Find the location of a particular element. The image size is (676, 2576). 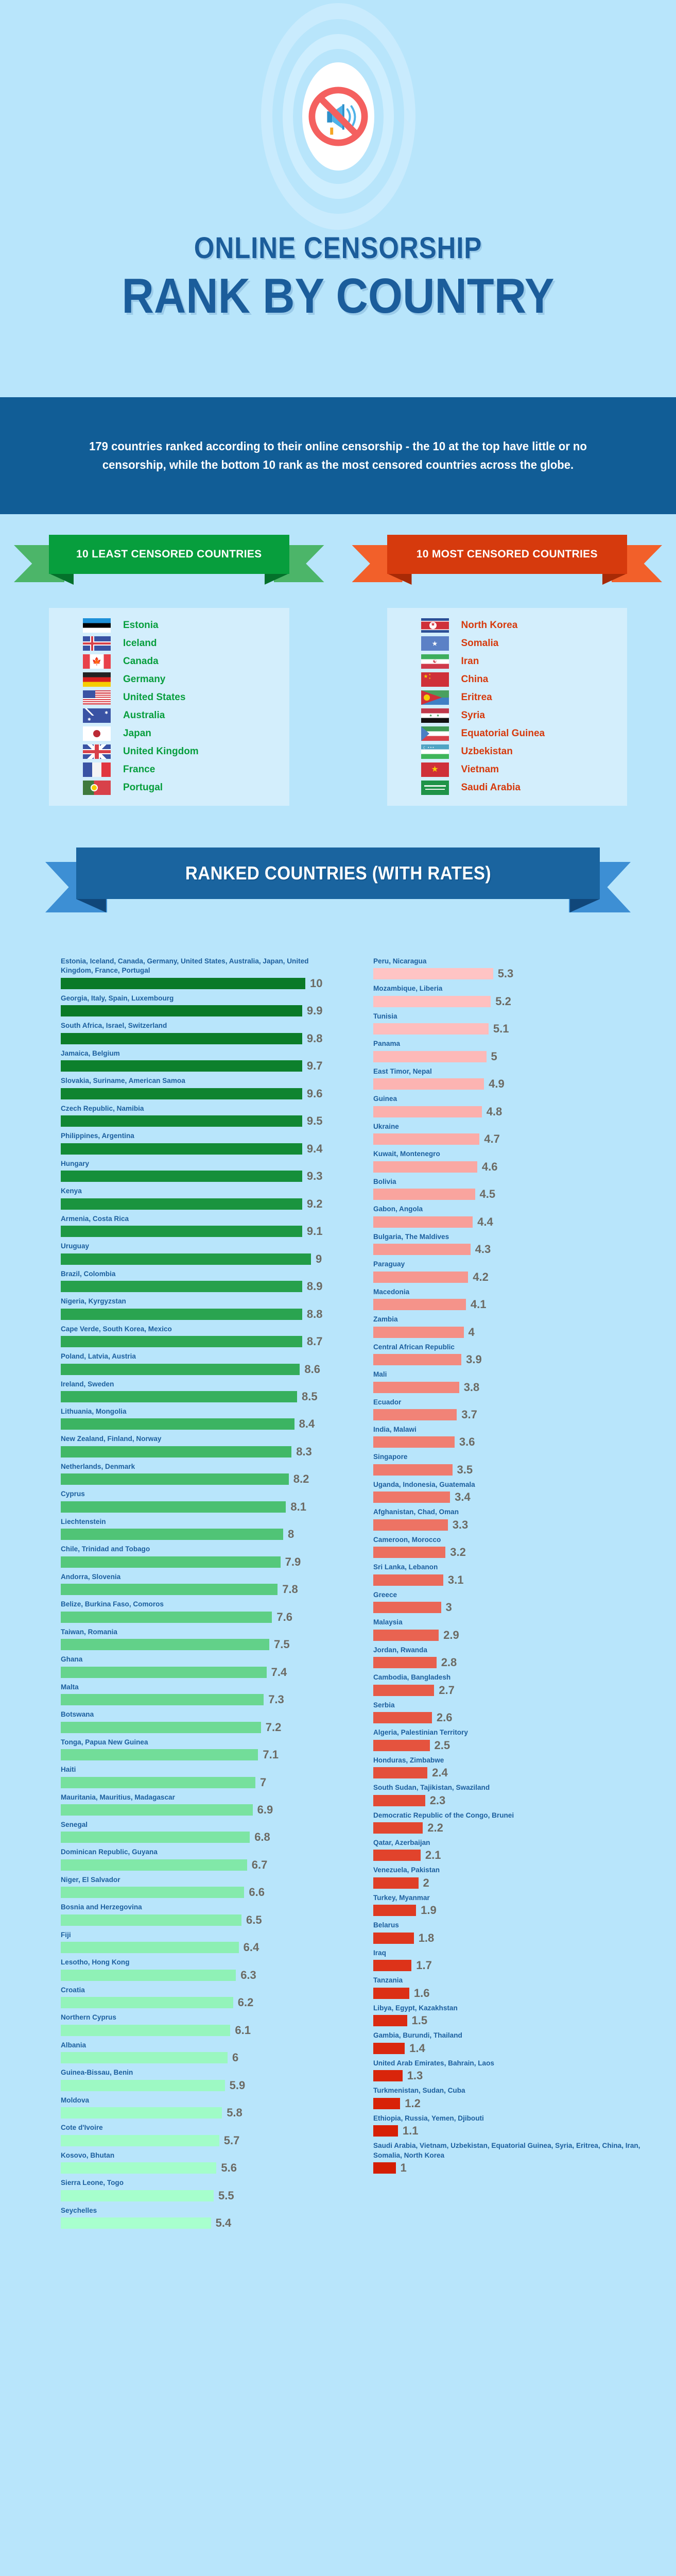

bar-value-label: 10 is located at coordinates (316, 983).